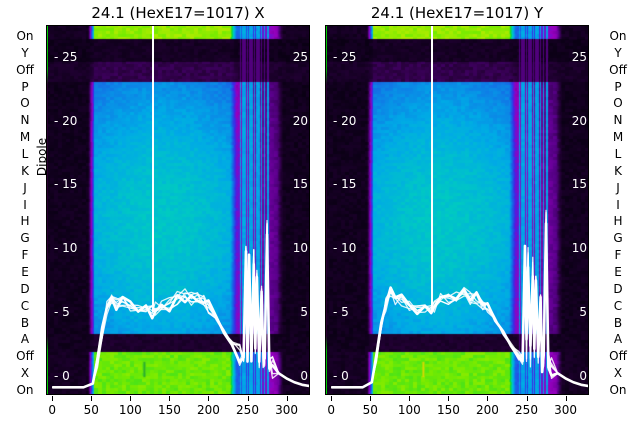 This screenshot has width=640, height=440. I want to click on cat-label-right-on-21: On, so click(618, 390).